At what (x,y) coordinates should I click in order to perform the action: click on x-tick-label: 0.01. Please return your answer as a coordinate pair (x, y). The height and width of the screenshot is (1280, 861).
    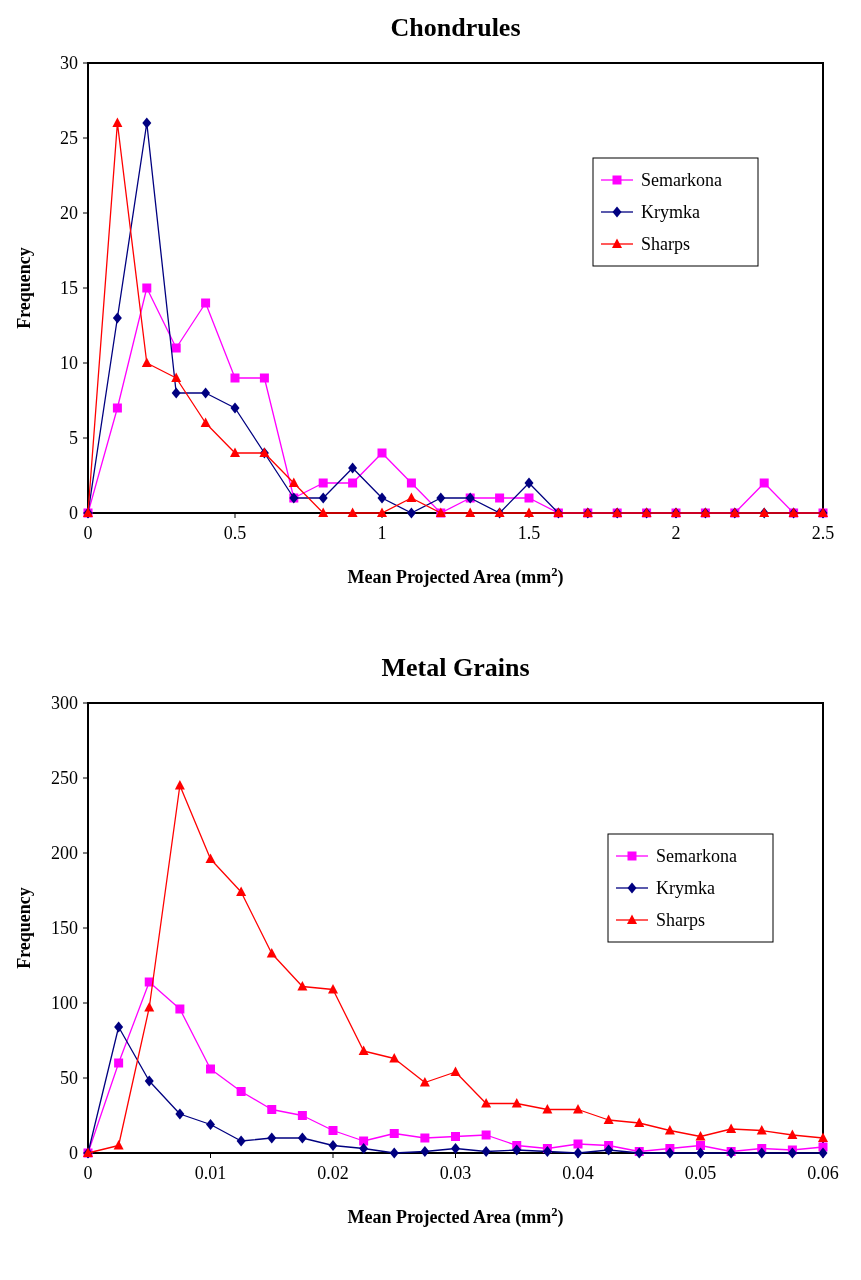
    Looking at the image, I should click on (210, 1173).